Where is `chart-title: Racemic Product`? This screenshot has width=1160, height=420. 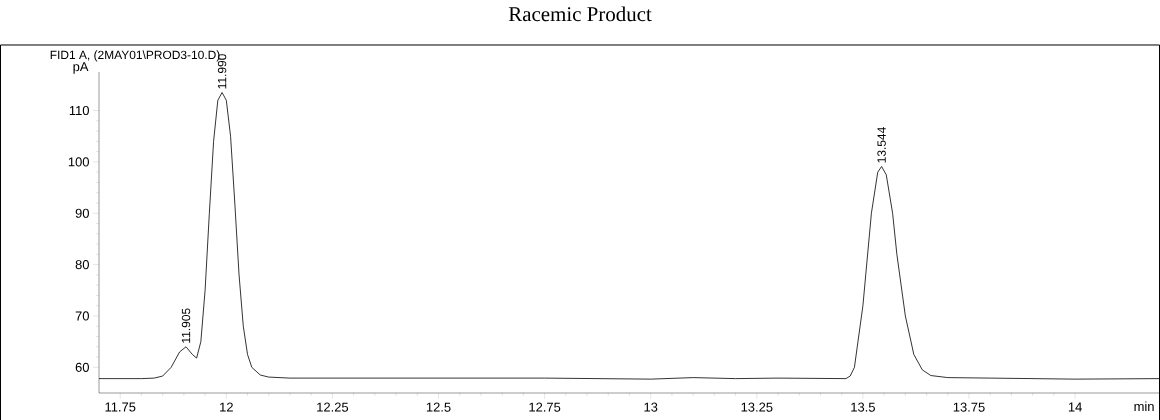 chart-title: Racemic Product is located at coordinates (580, 14).